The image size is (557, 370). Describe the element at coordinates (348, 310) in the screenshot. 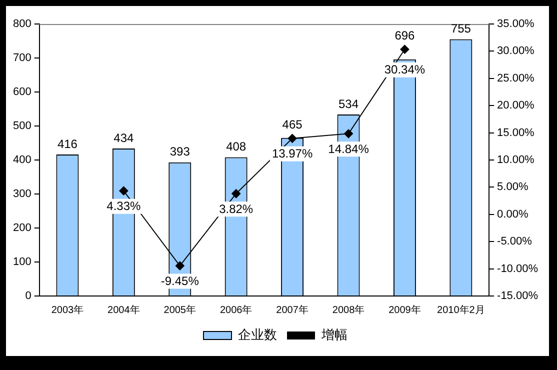

I see `x-tick-label: 2008年` at that location.